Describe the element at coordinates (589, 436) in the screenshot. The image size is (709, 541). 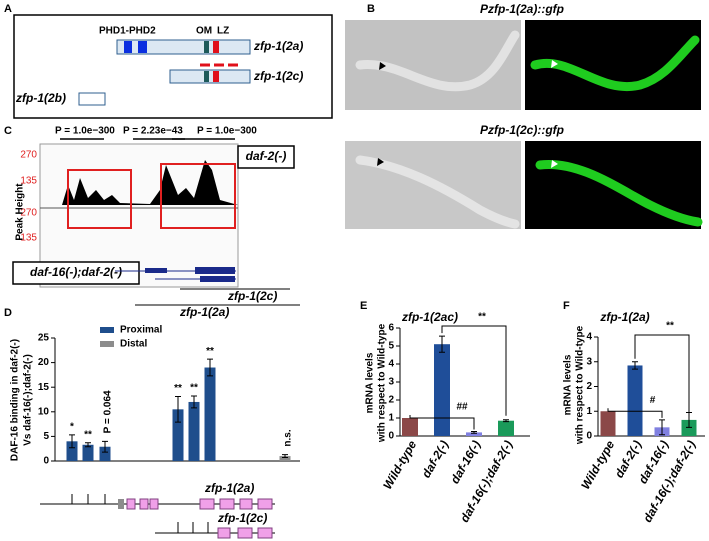
I see `y-tick-label: 0` at that location.